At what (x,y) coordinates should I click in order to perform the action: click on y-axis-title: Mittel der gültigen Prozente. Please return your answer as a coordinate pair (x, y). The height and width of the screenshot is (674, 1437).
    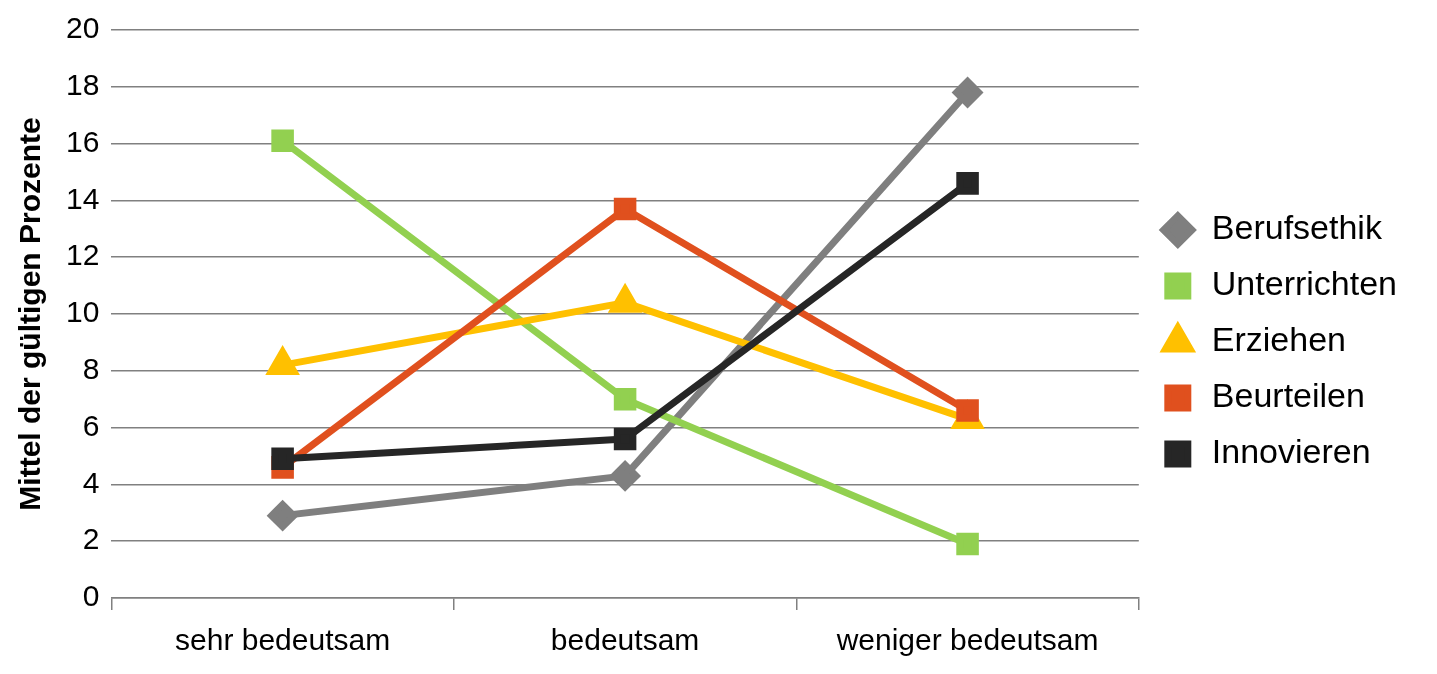
    Looking at the image, I should click on (30, 314).